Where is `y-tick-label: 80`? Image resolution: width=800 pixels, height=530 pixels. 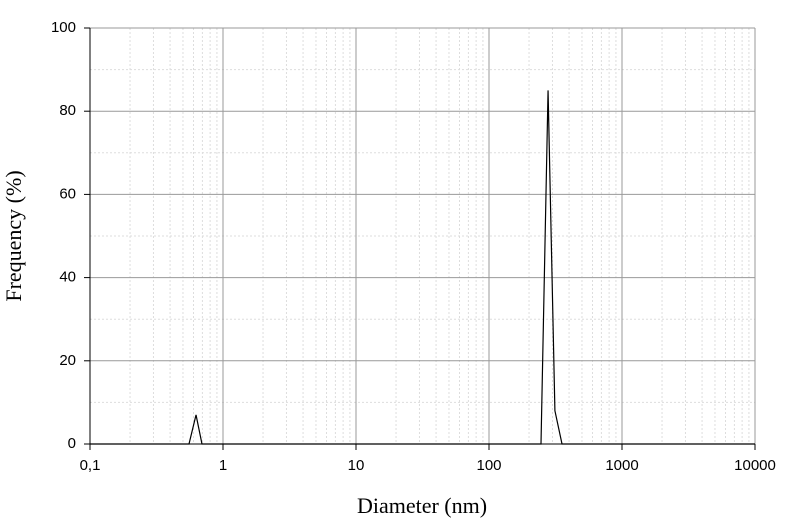 y-tick-label: 80 is located at coordinates (67, 110).